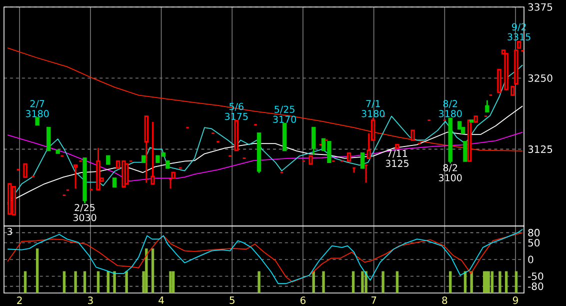  I want to click on x-tick-label: 3, so click(90, 300).